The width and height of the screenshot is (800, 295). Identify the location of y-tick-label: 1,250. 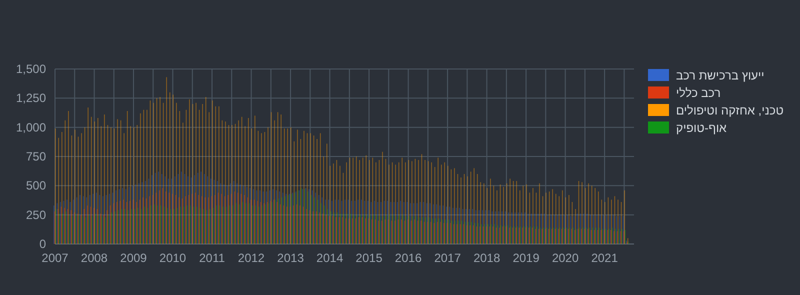
(31, 98).